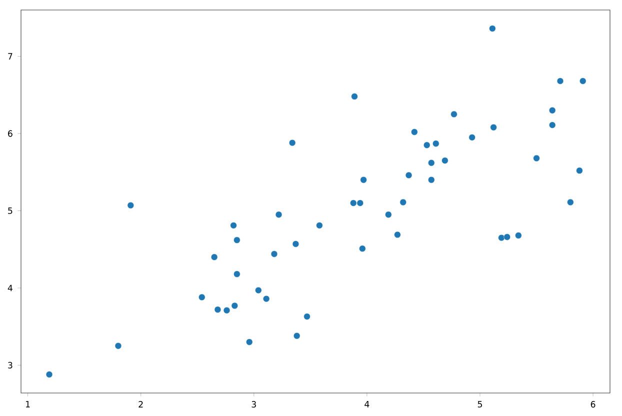  Describe the element at coordinates (10, 365) in the screenshot. I see `y-tick-label: 3` at that location.